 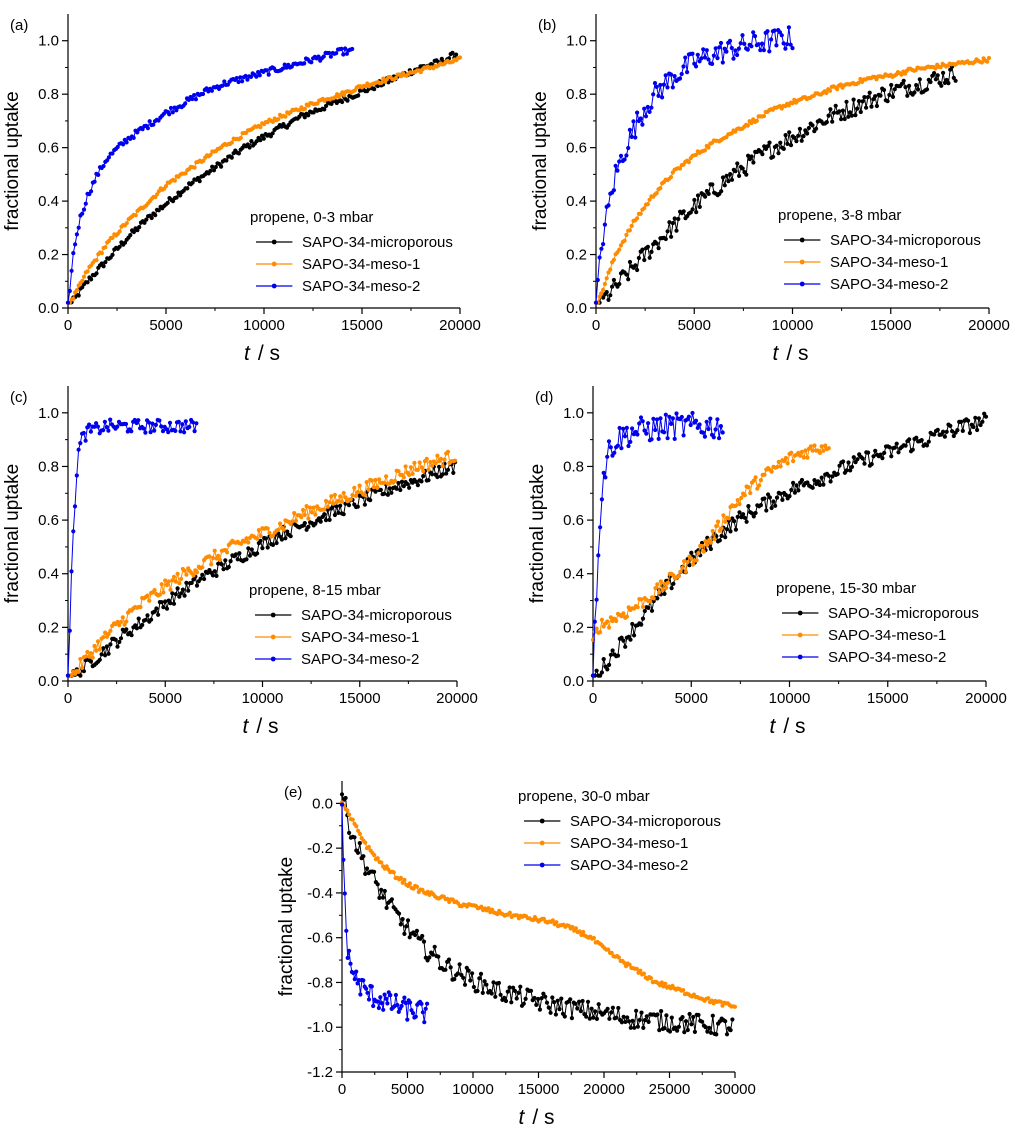 What do you see at coordinates (576, 94) in the screenshot?
I see `y-tick-label: 0.8` at bounding box center [576, 94].